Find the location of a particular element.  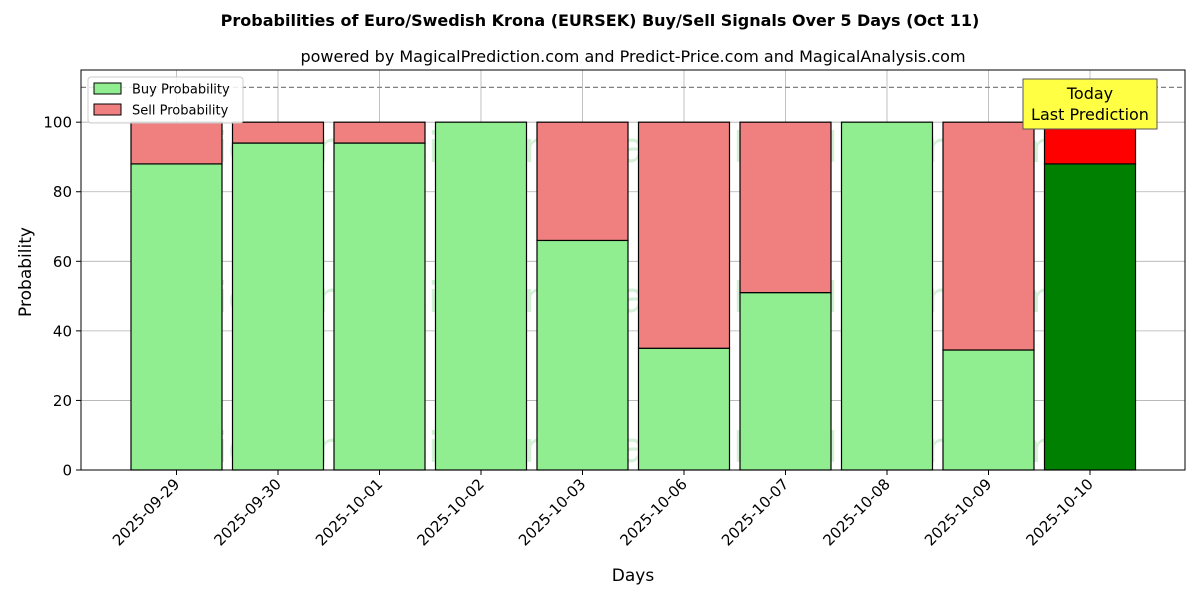

x-tick-label: 2025-10-03 is located at coordinates (552, 512).